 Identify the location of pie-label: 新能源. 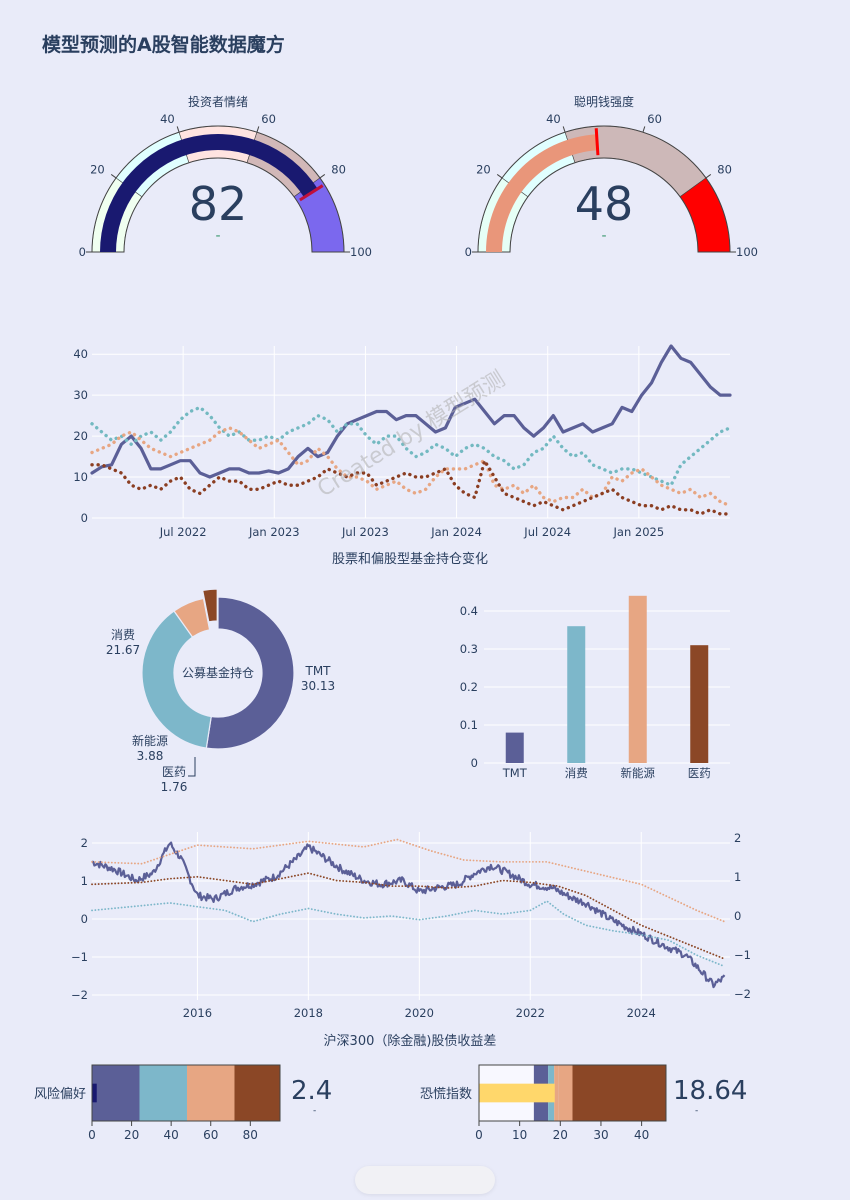
(150, 740).